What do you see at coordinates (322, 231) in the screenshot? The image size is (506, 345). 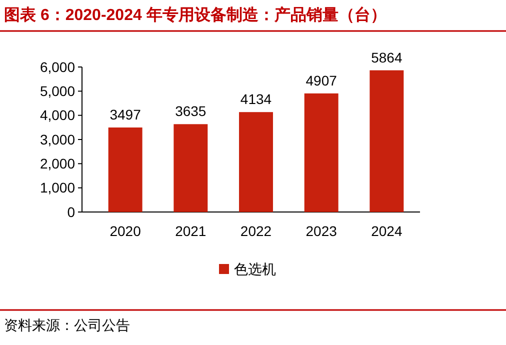 I see `x-tick-label: 2023` at bounding box center [322, 231].